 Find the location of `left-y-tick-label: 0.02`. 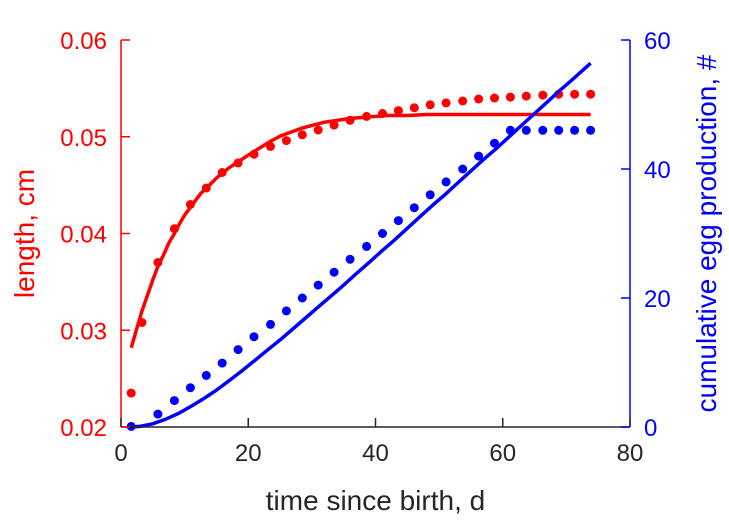

left-y-tick-label: 0.02 is located at coordinates (83, 428).